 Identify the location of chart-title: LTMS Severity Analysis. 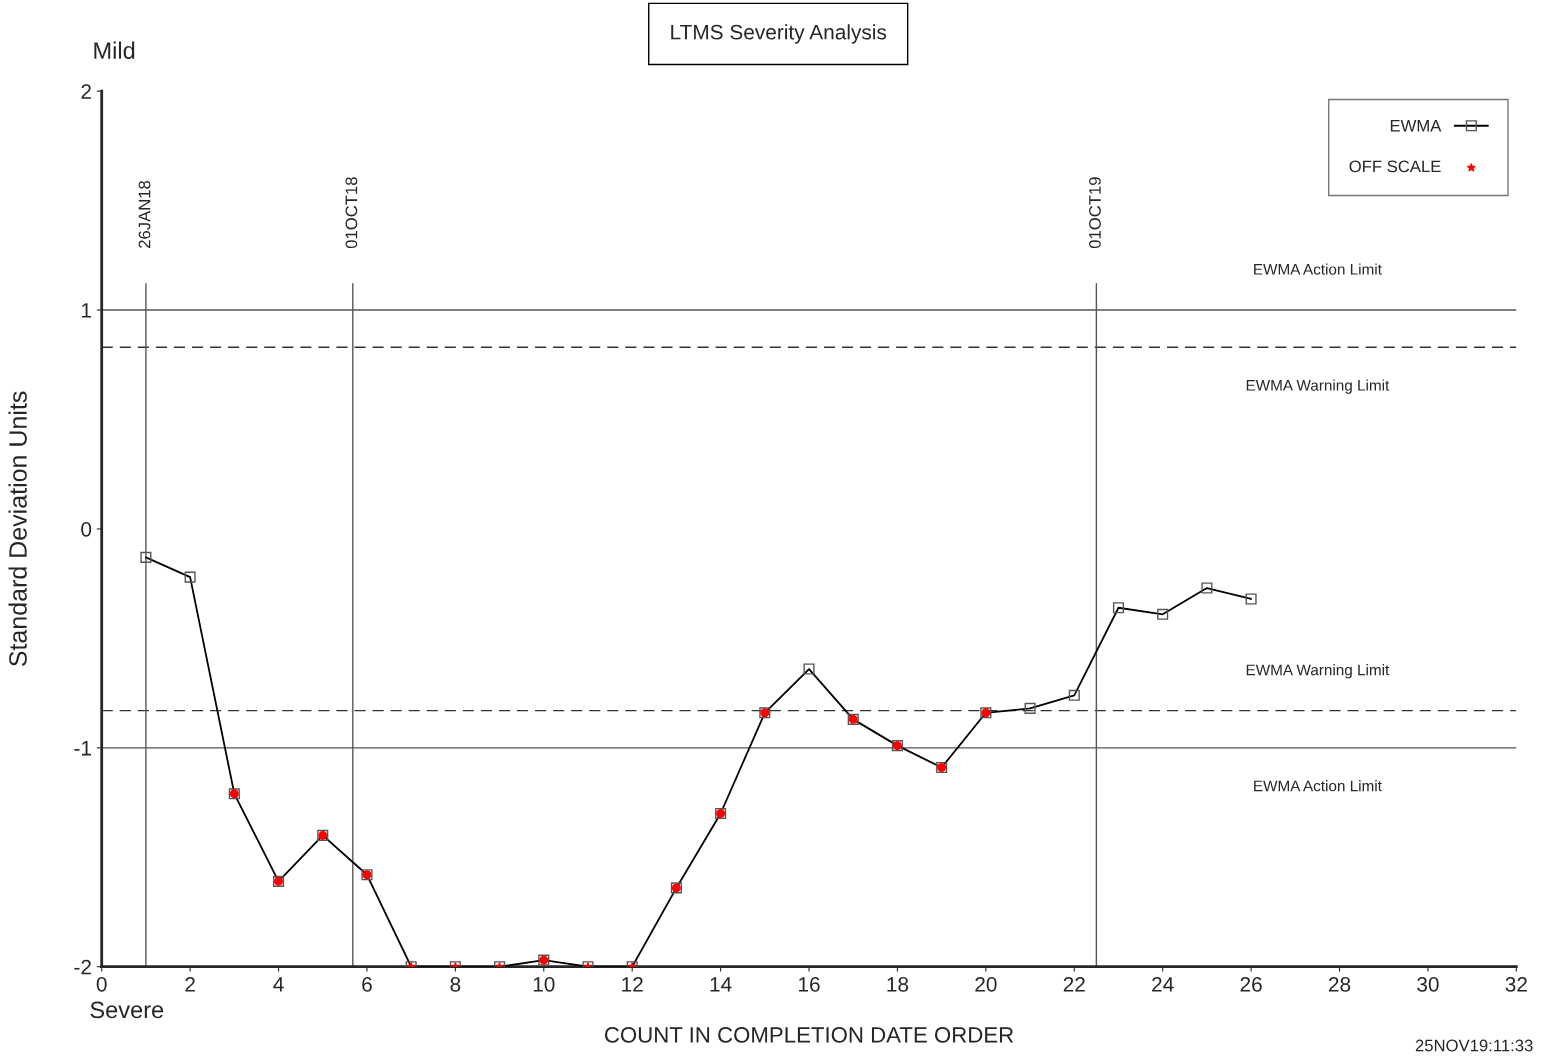
(779, 34).